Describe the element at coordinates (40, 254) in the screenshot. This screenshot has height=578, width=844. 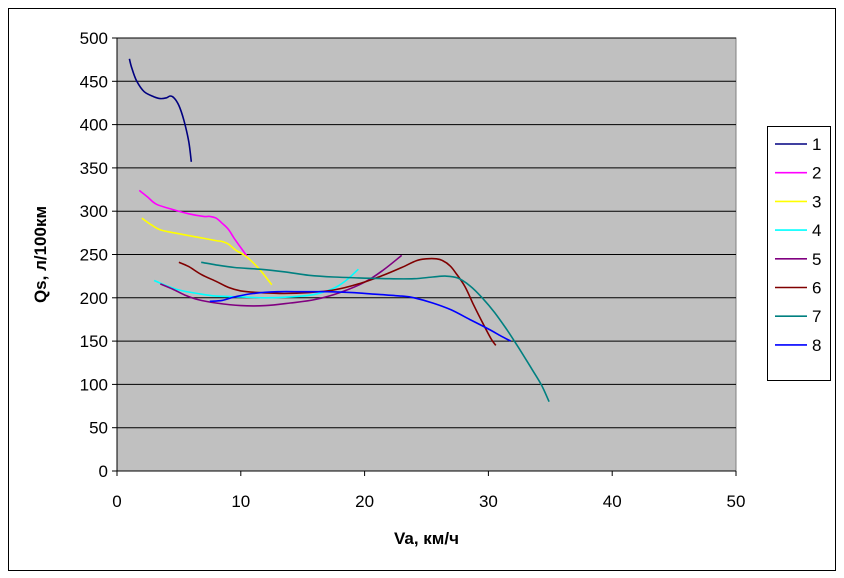
I see `y-axis-title: Qs, л/100км` at that location.